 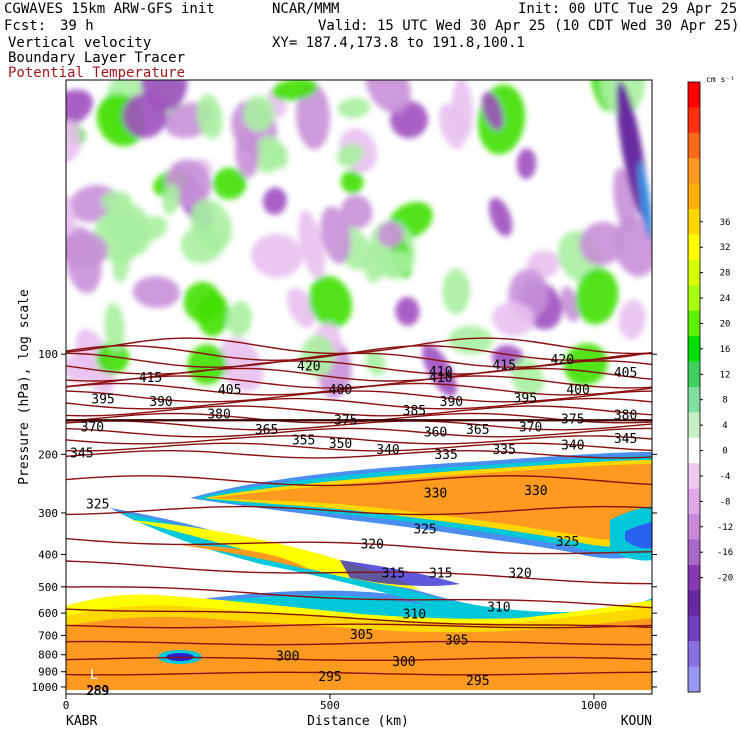 What do you see at coordinates (358, 721) in the screenshot?
I see `x-axis-title: Distance (km)` at bounding box center [358, 721].